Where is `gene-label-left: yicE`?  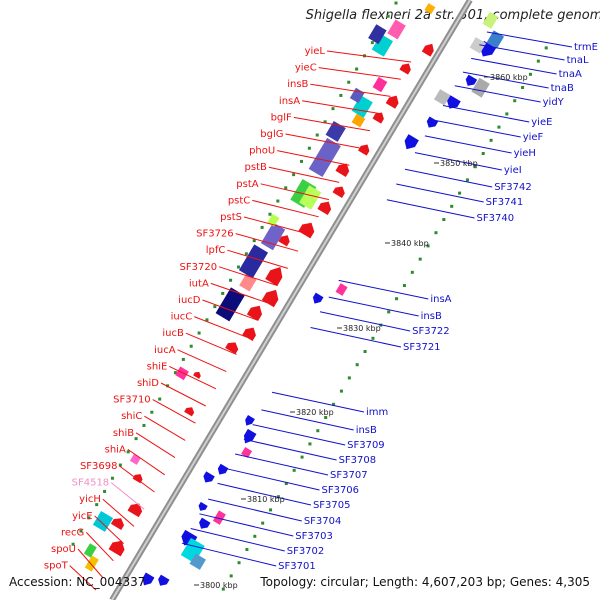
gene-label-left: yicE is located at coordinates (82, 516).